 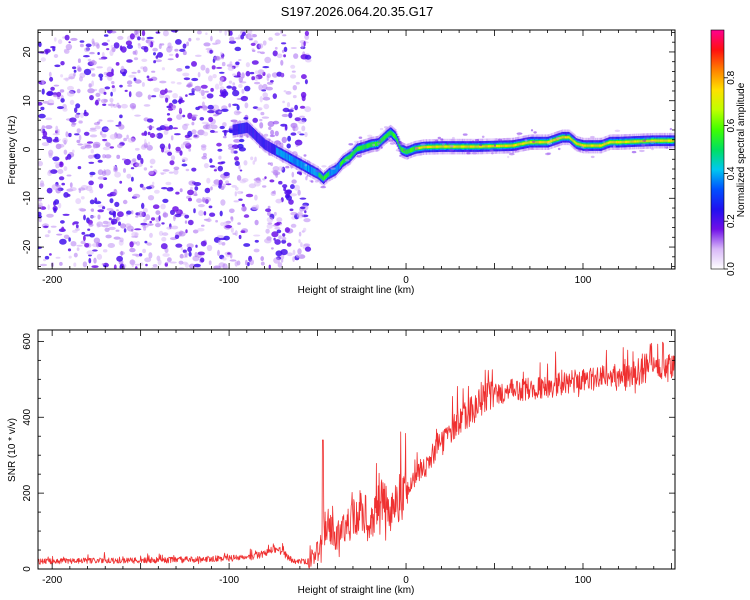 I want to click on colorbar-gradient, so click(x=717, y=149).